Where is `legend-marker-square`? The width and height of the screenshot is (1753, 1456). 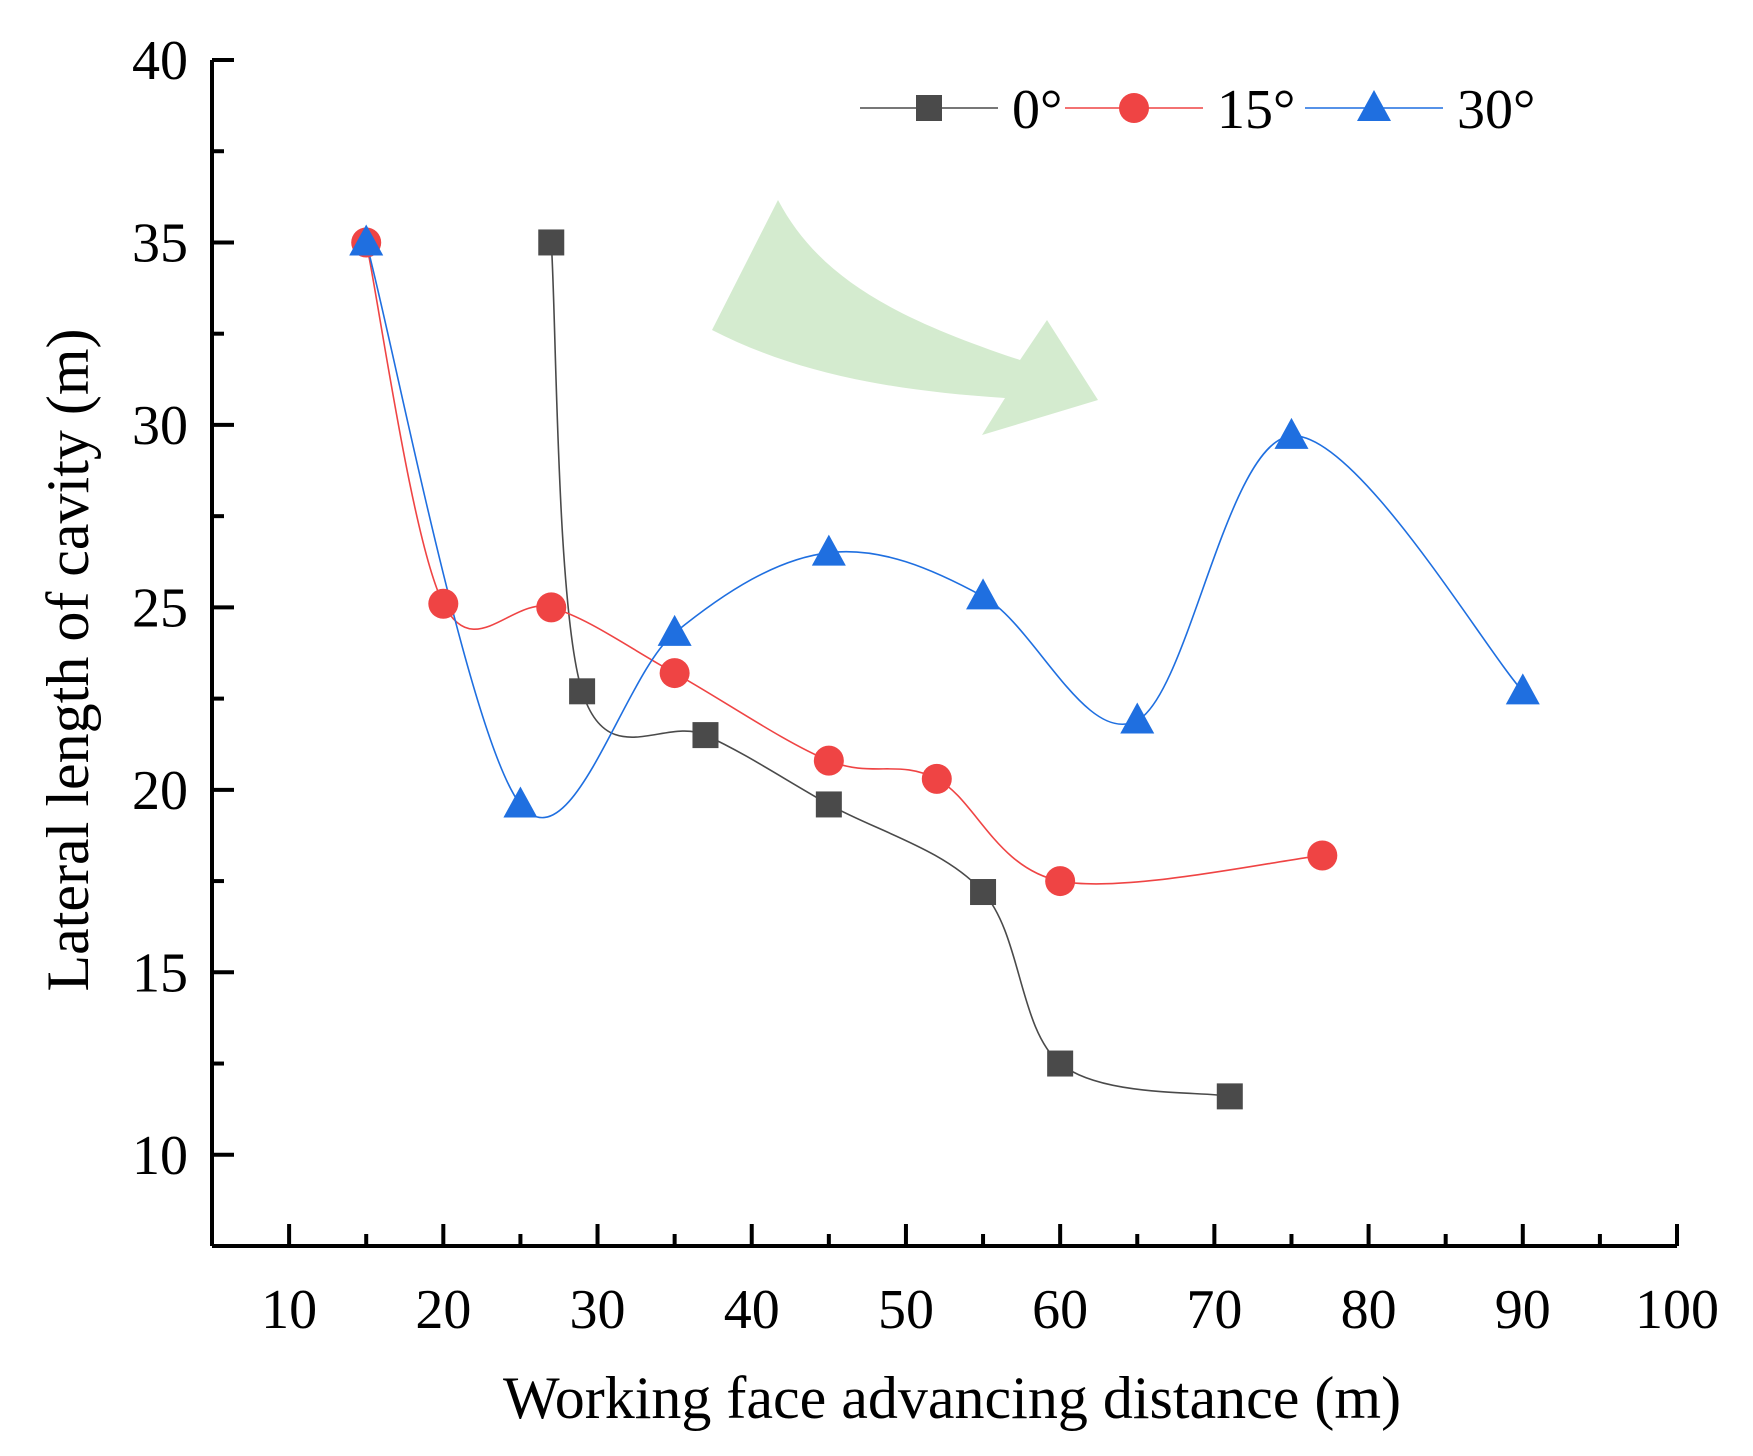
legend-marker-square is located at coordinates (929, 108).